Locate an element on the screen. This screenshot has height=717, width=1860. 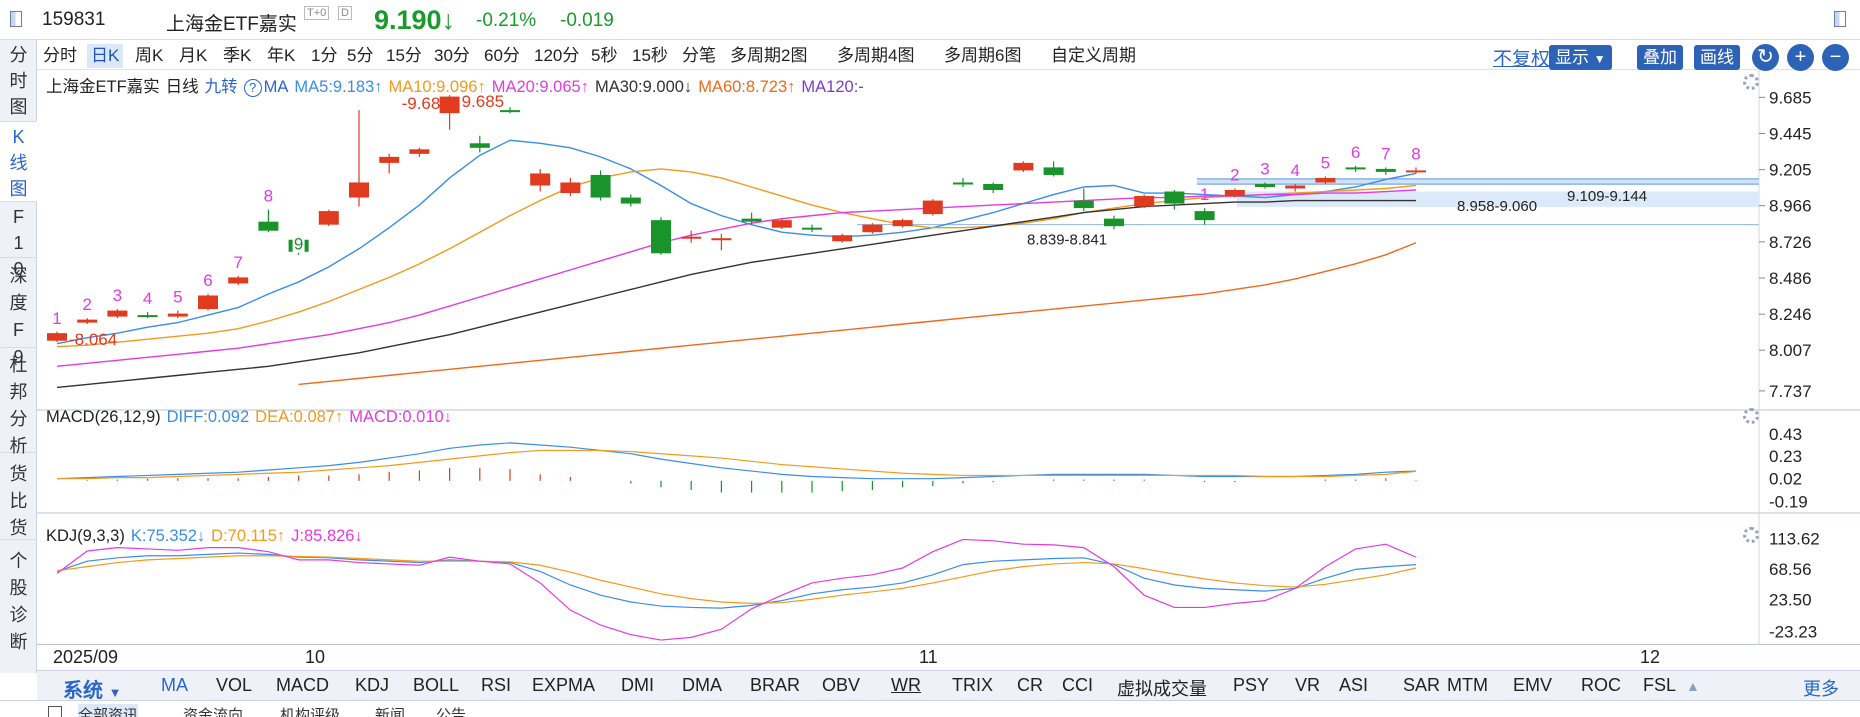
indicator-fsl: FSL is located at coordinates (1660, 685).